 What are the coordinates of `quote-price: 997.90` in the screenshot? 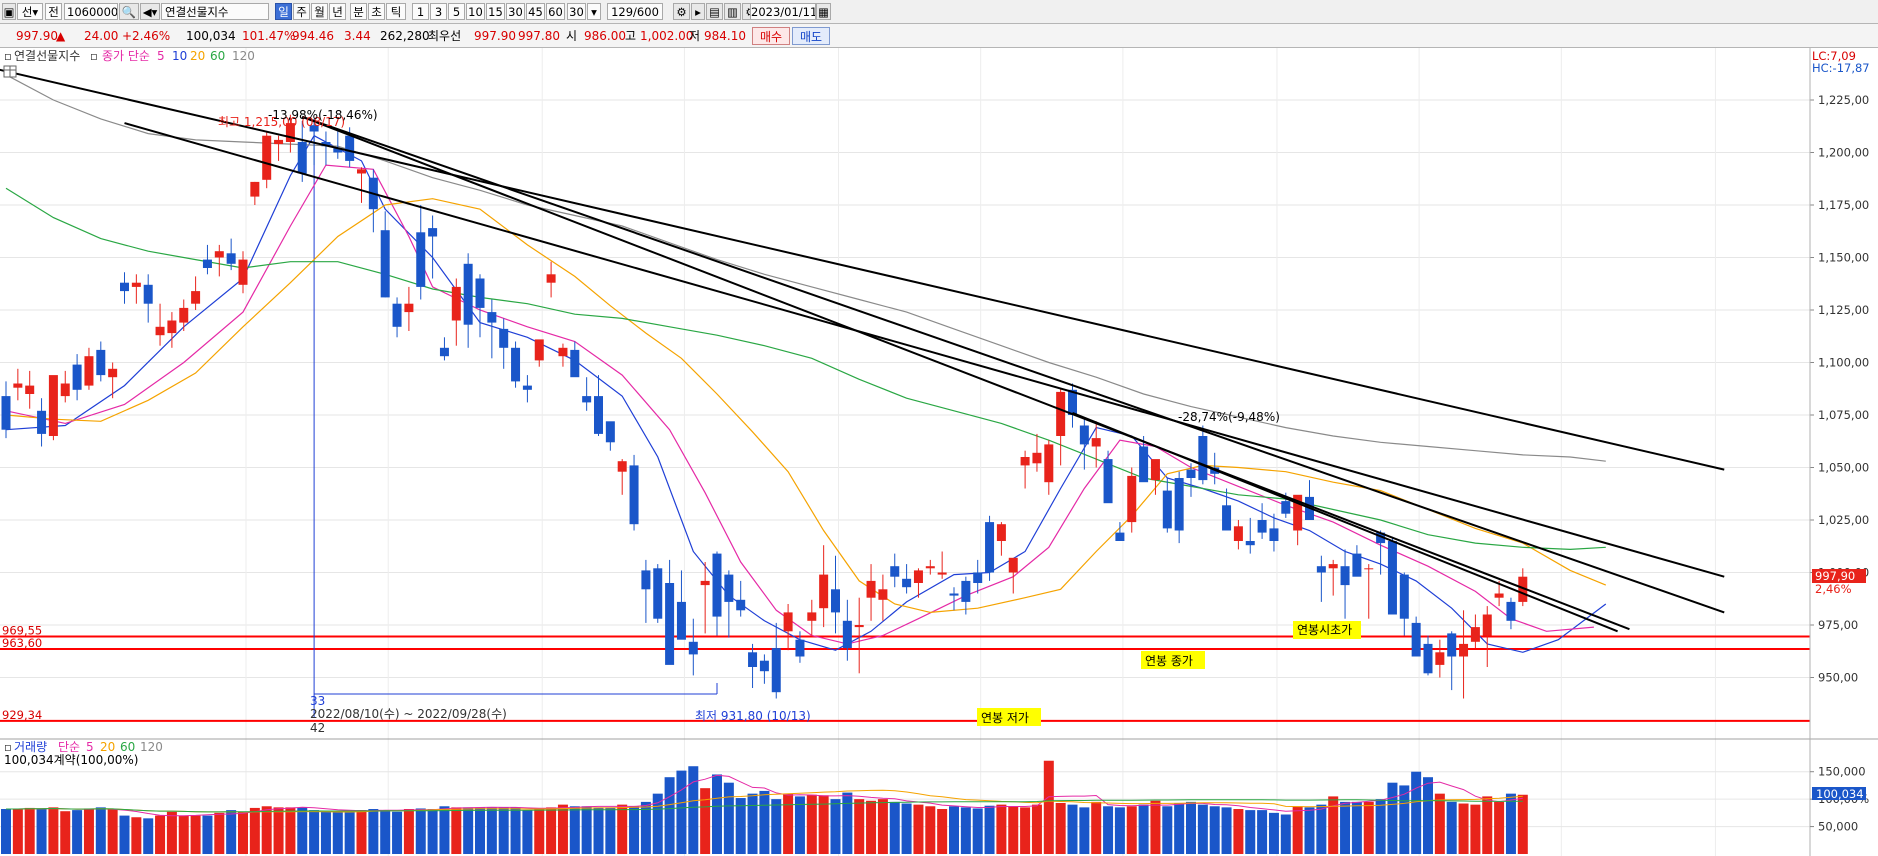 It's located at (37, 36).